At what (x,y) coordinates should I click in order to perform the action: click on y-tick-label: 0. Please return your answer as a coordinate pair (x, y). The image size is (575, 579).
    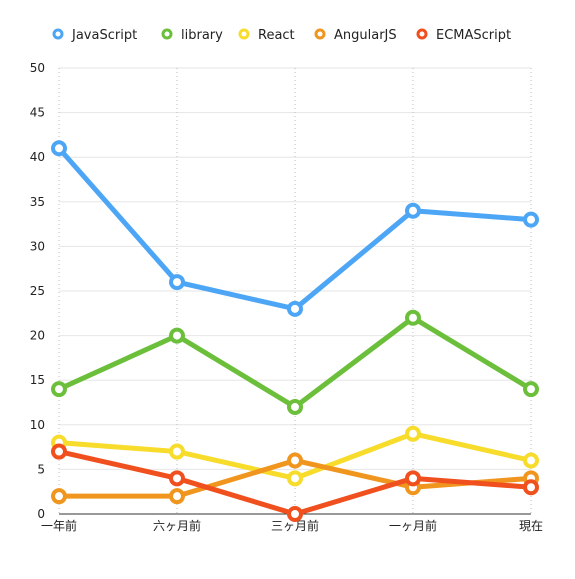
    Looking at the image, I should click on (41, 514).